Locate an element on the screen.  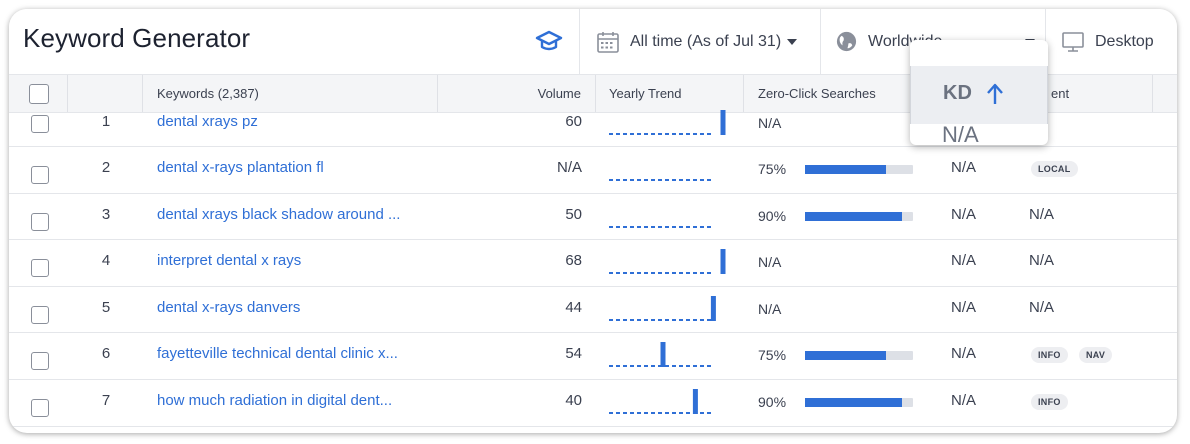
row-number: 7 is located at coordinates (106, 400).